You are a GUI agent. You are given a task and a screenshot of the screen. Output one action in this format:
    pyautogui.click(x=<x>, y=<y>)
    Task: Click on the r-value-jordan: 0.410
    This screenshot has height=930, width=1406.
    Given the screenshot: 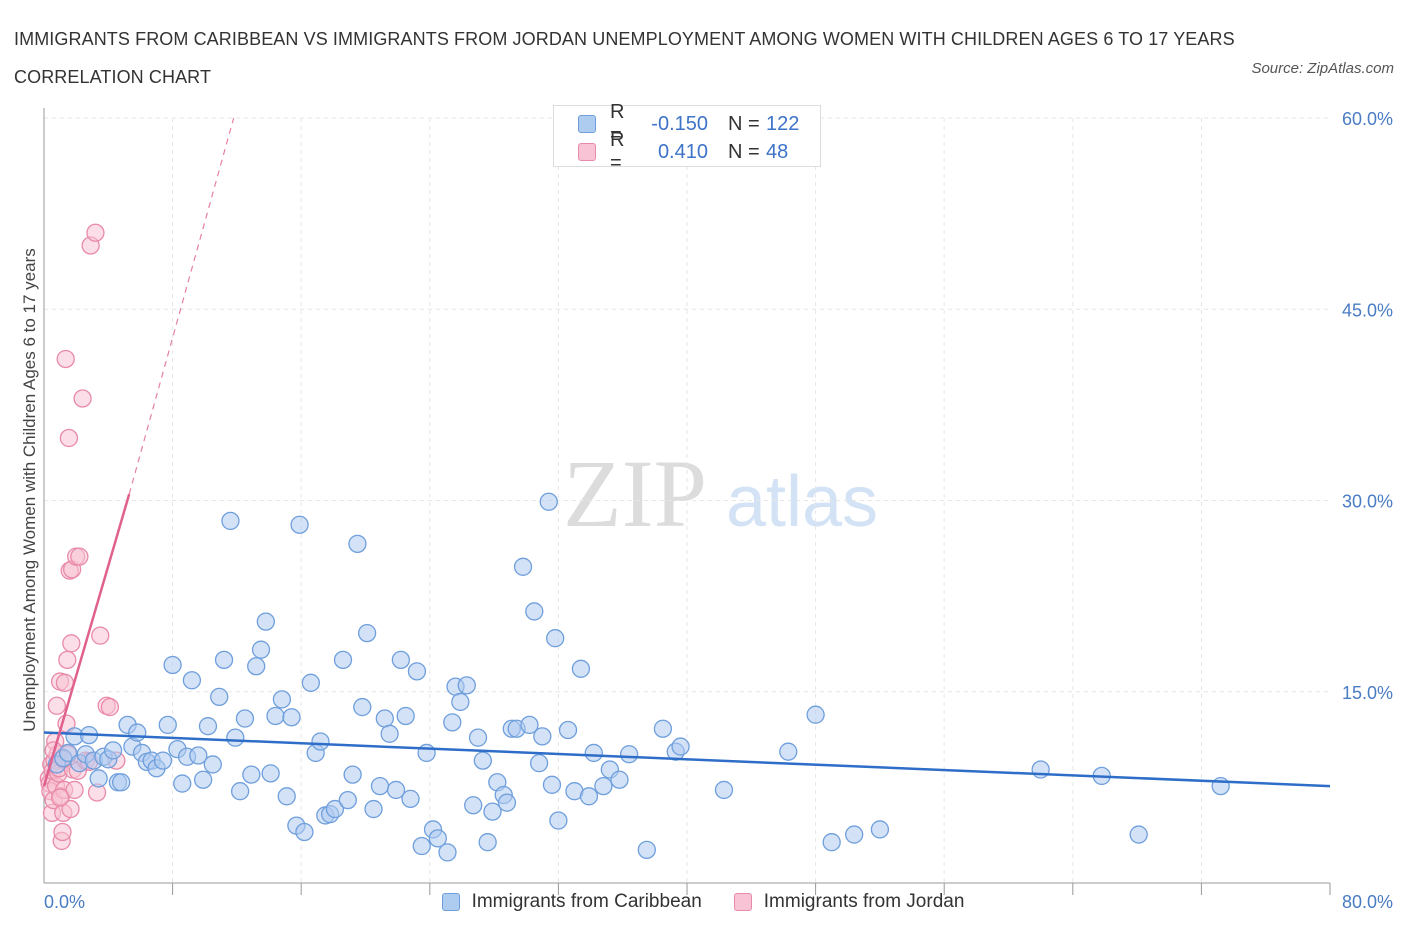 What is the action you would take?
    pyautogui.click(x=682, y=151)
    